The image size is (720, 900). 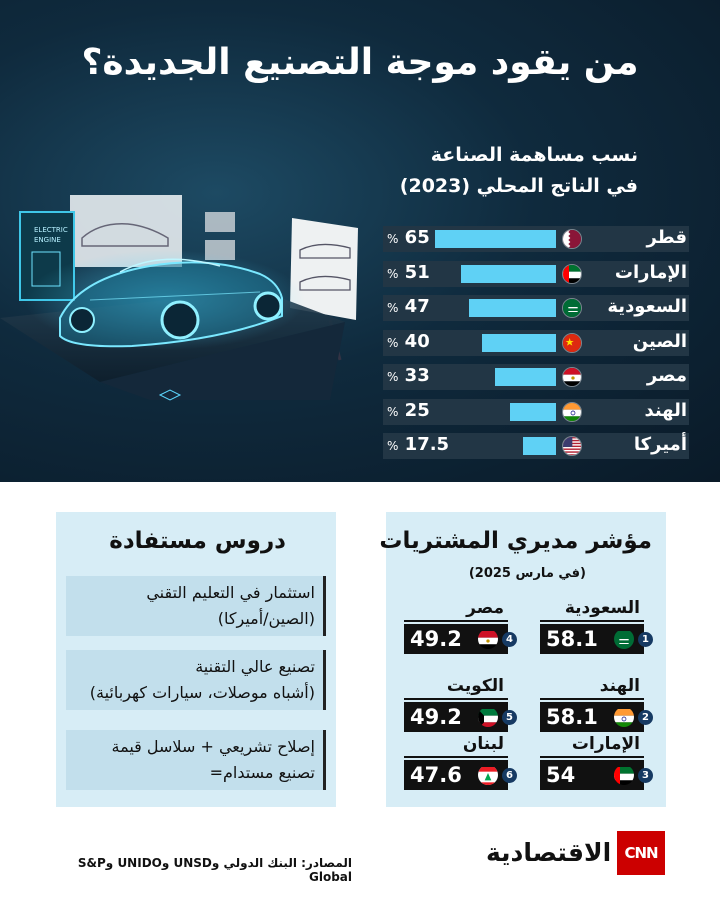 I want to click on lesson-item: إصلاح تشريعي + سلاسل قيمة تصنيع مستدام=, so click(x=196, y=760).